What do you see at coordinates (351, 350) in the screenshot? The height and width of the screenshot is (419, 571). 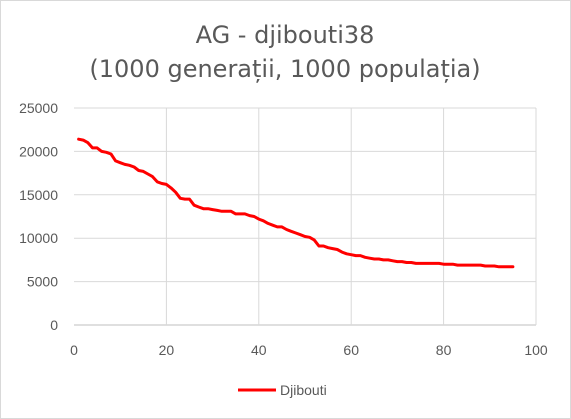 I see `x-tick-label: 60` at bounding box center [351, 350].